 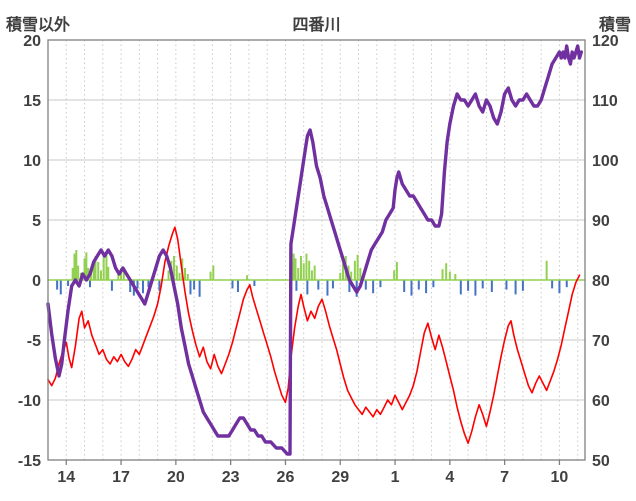 I want to click on x-tick-label: 4, so click(x=449, y=477).